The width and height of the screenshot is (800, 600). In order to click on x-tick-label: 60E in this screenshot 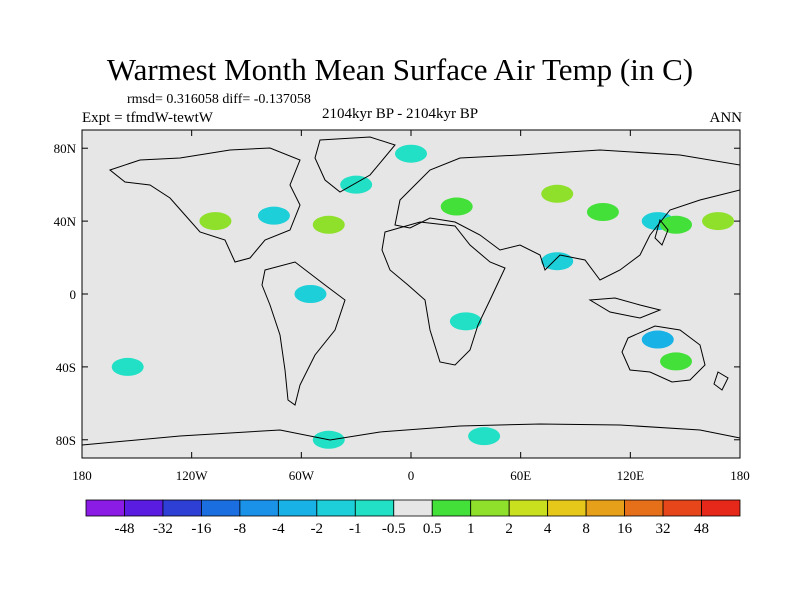, I will do `click(520, 475)`.